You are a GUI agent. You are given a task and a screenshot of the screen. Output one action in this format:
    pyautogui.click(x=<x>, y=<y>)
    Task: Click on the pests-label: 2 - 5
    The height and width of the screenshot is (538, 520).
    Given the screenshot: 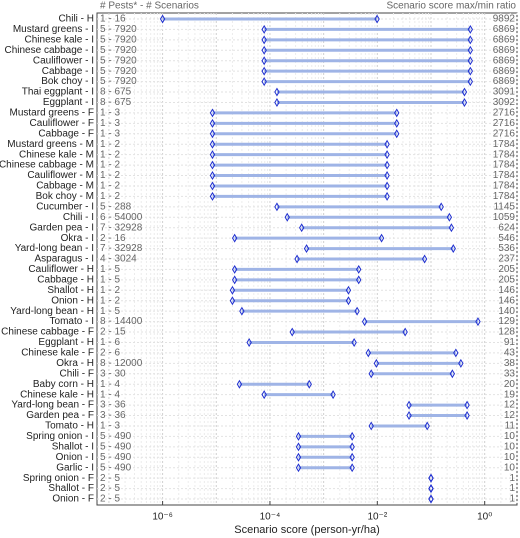 What is the action you would take?
    pyautogui.click(x=110, y=488)
    